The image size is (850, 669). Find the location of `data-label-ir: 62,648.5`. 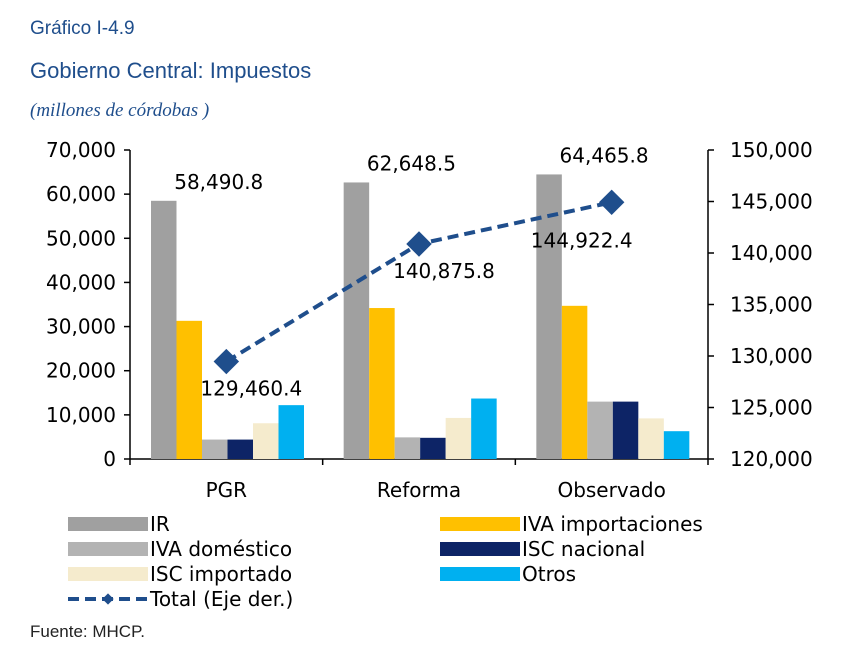

data-label-ir: 62,648.5 is located at coordinates (411, 163).